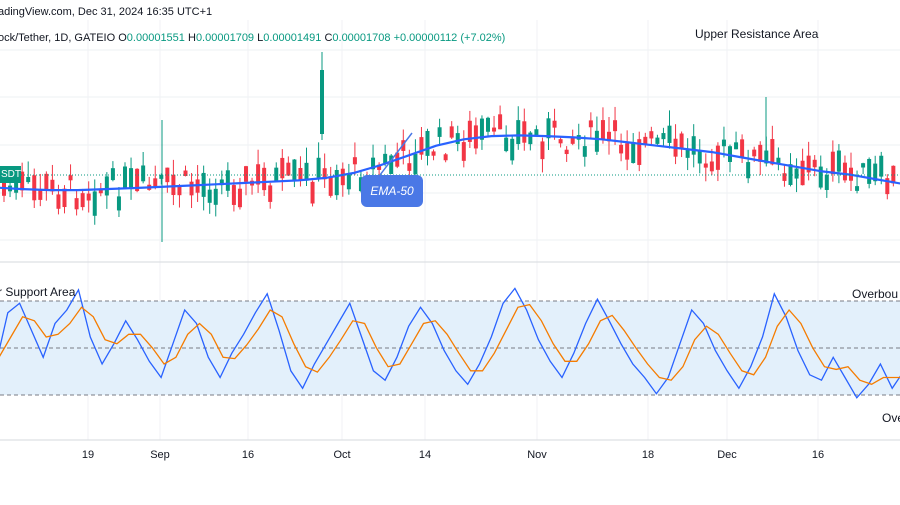 Image resolution: width=900 pixels, height=505 pixels. What do you see at coordinates (453, 455) in the screenshot?
I see `x-axis: 19 Sep 16 Oct 14 Nov 18 Dec 16` at bounding box center [453, 455].